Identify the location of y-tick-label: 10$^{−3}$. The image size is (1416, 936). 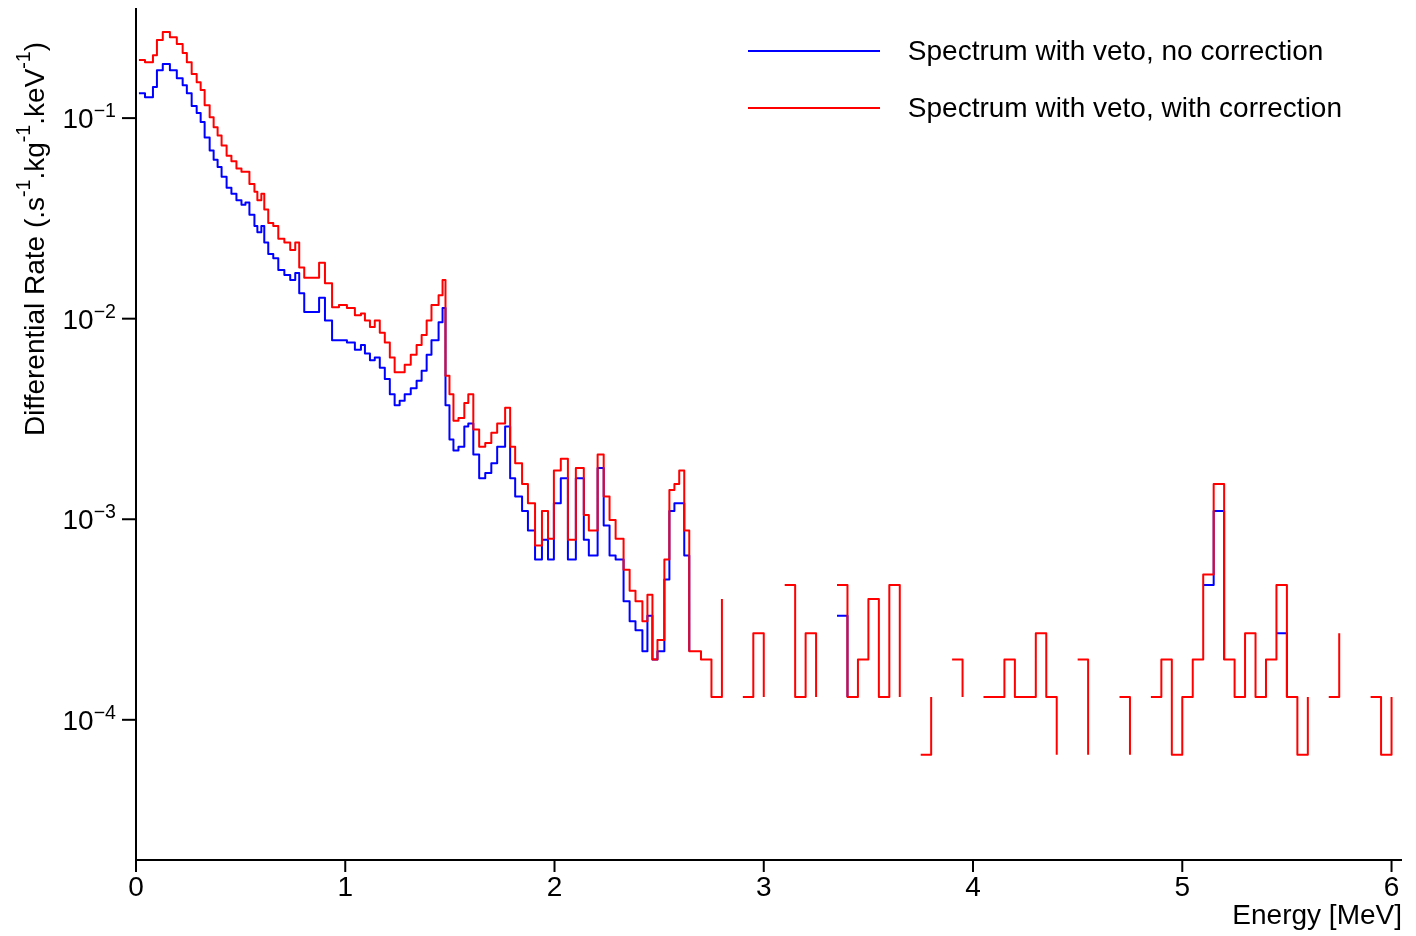
(89, 518).